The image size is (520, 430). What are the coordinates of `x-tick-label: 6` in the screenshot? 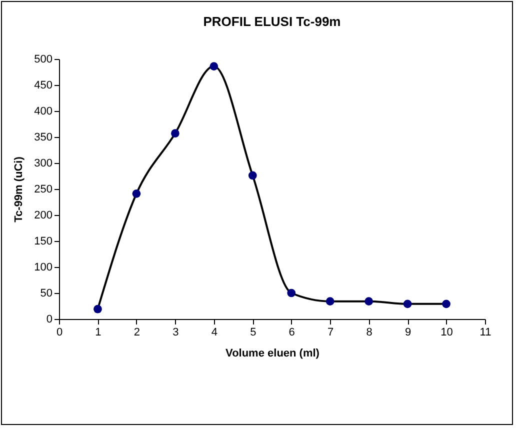 It's located at (291, 332).